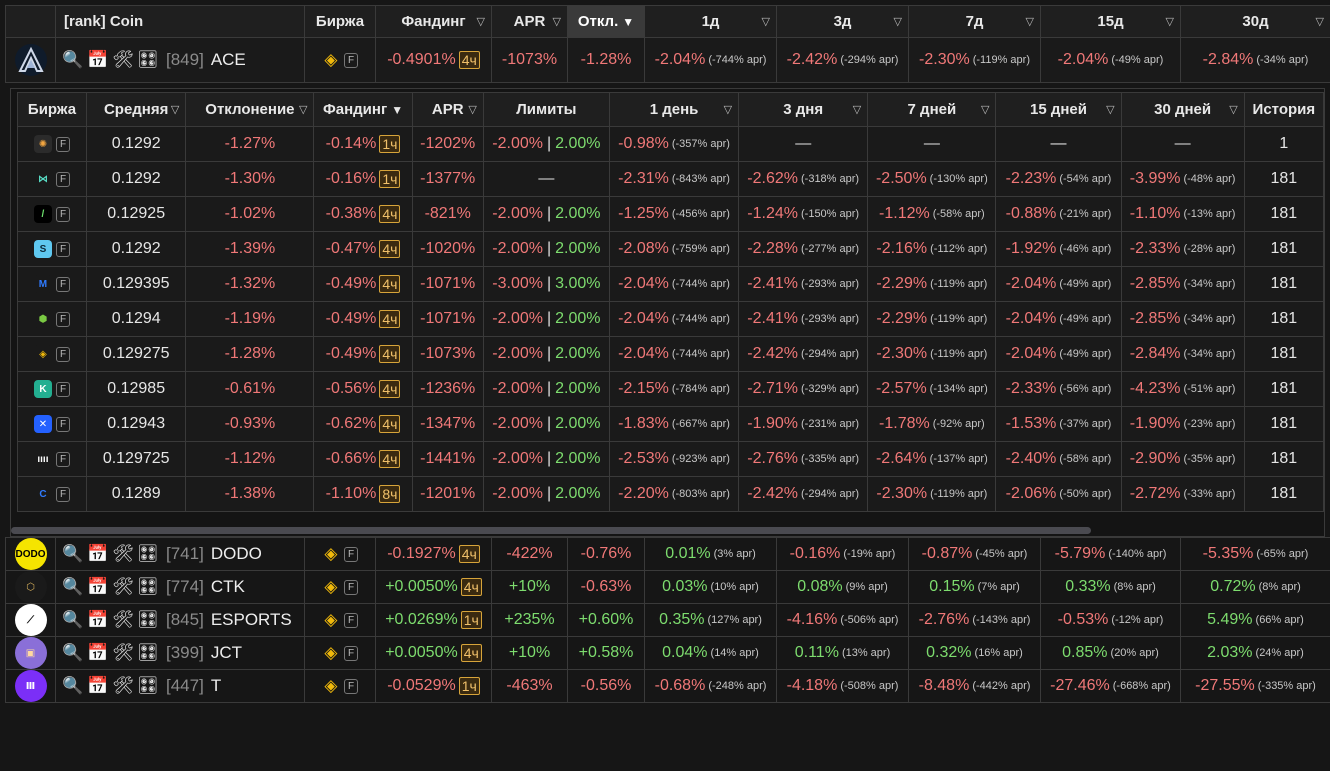 The width and height of the screenshot is (1330, 771). Describe the element at coordinates (546, 109) in the screenshot. I see `breakdown-limits-header: Лимиты` at that location.